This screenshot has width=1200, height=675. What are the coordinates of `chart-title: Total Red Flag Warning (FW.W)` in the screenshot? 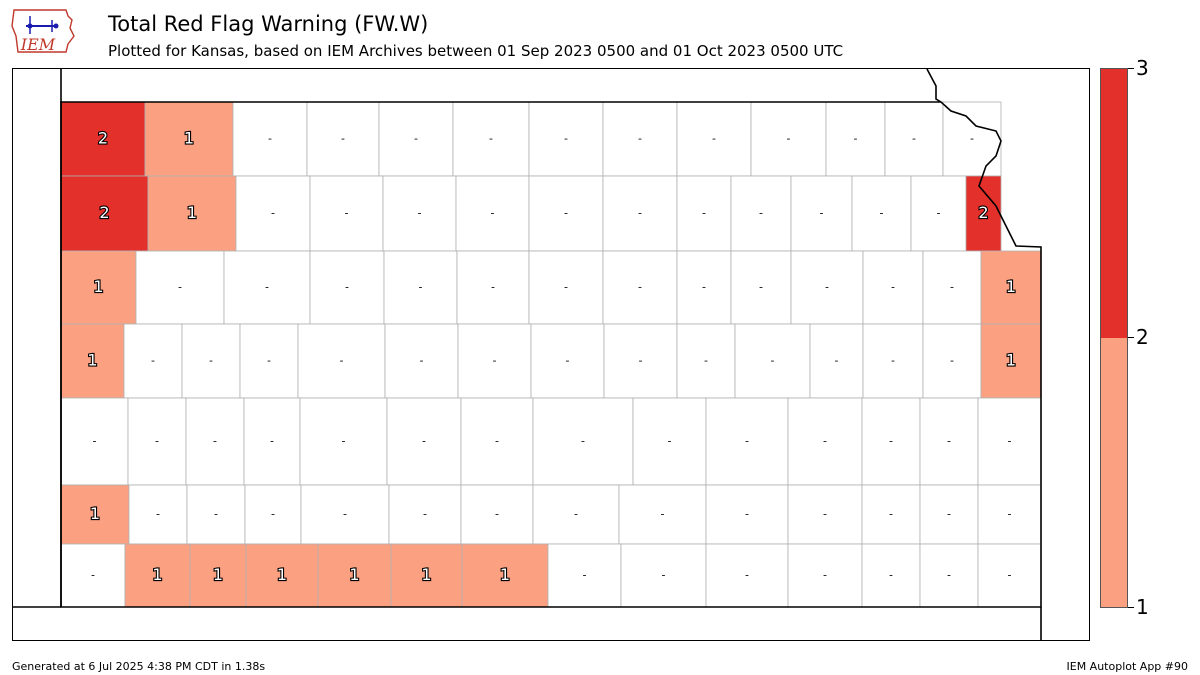 It's located at (268, 24).